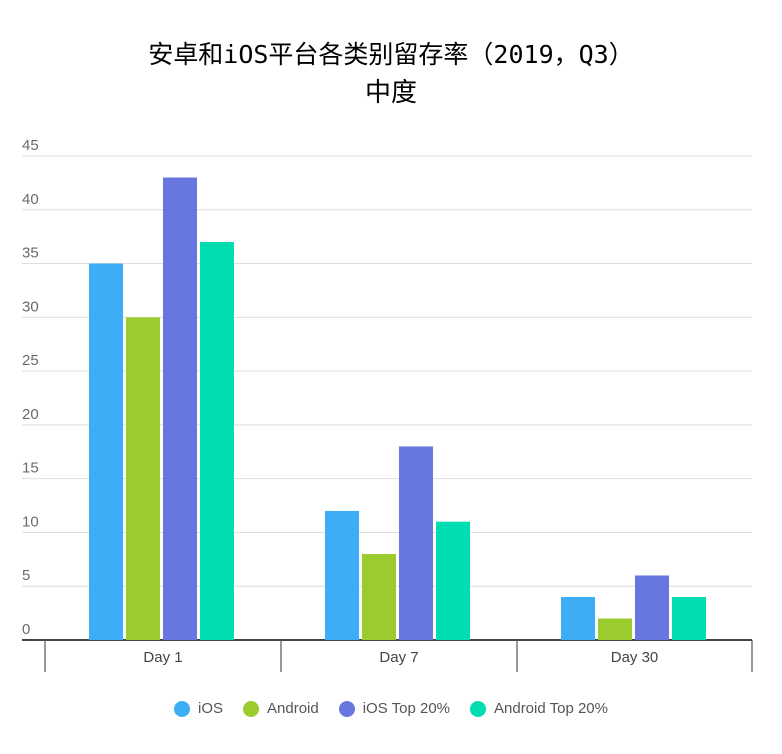 The image size is (782, 754). I want to click on y-tick-label: 15, so click(30, 468).